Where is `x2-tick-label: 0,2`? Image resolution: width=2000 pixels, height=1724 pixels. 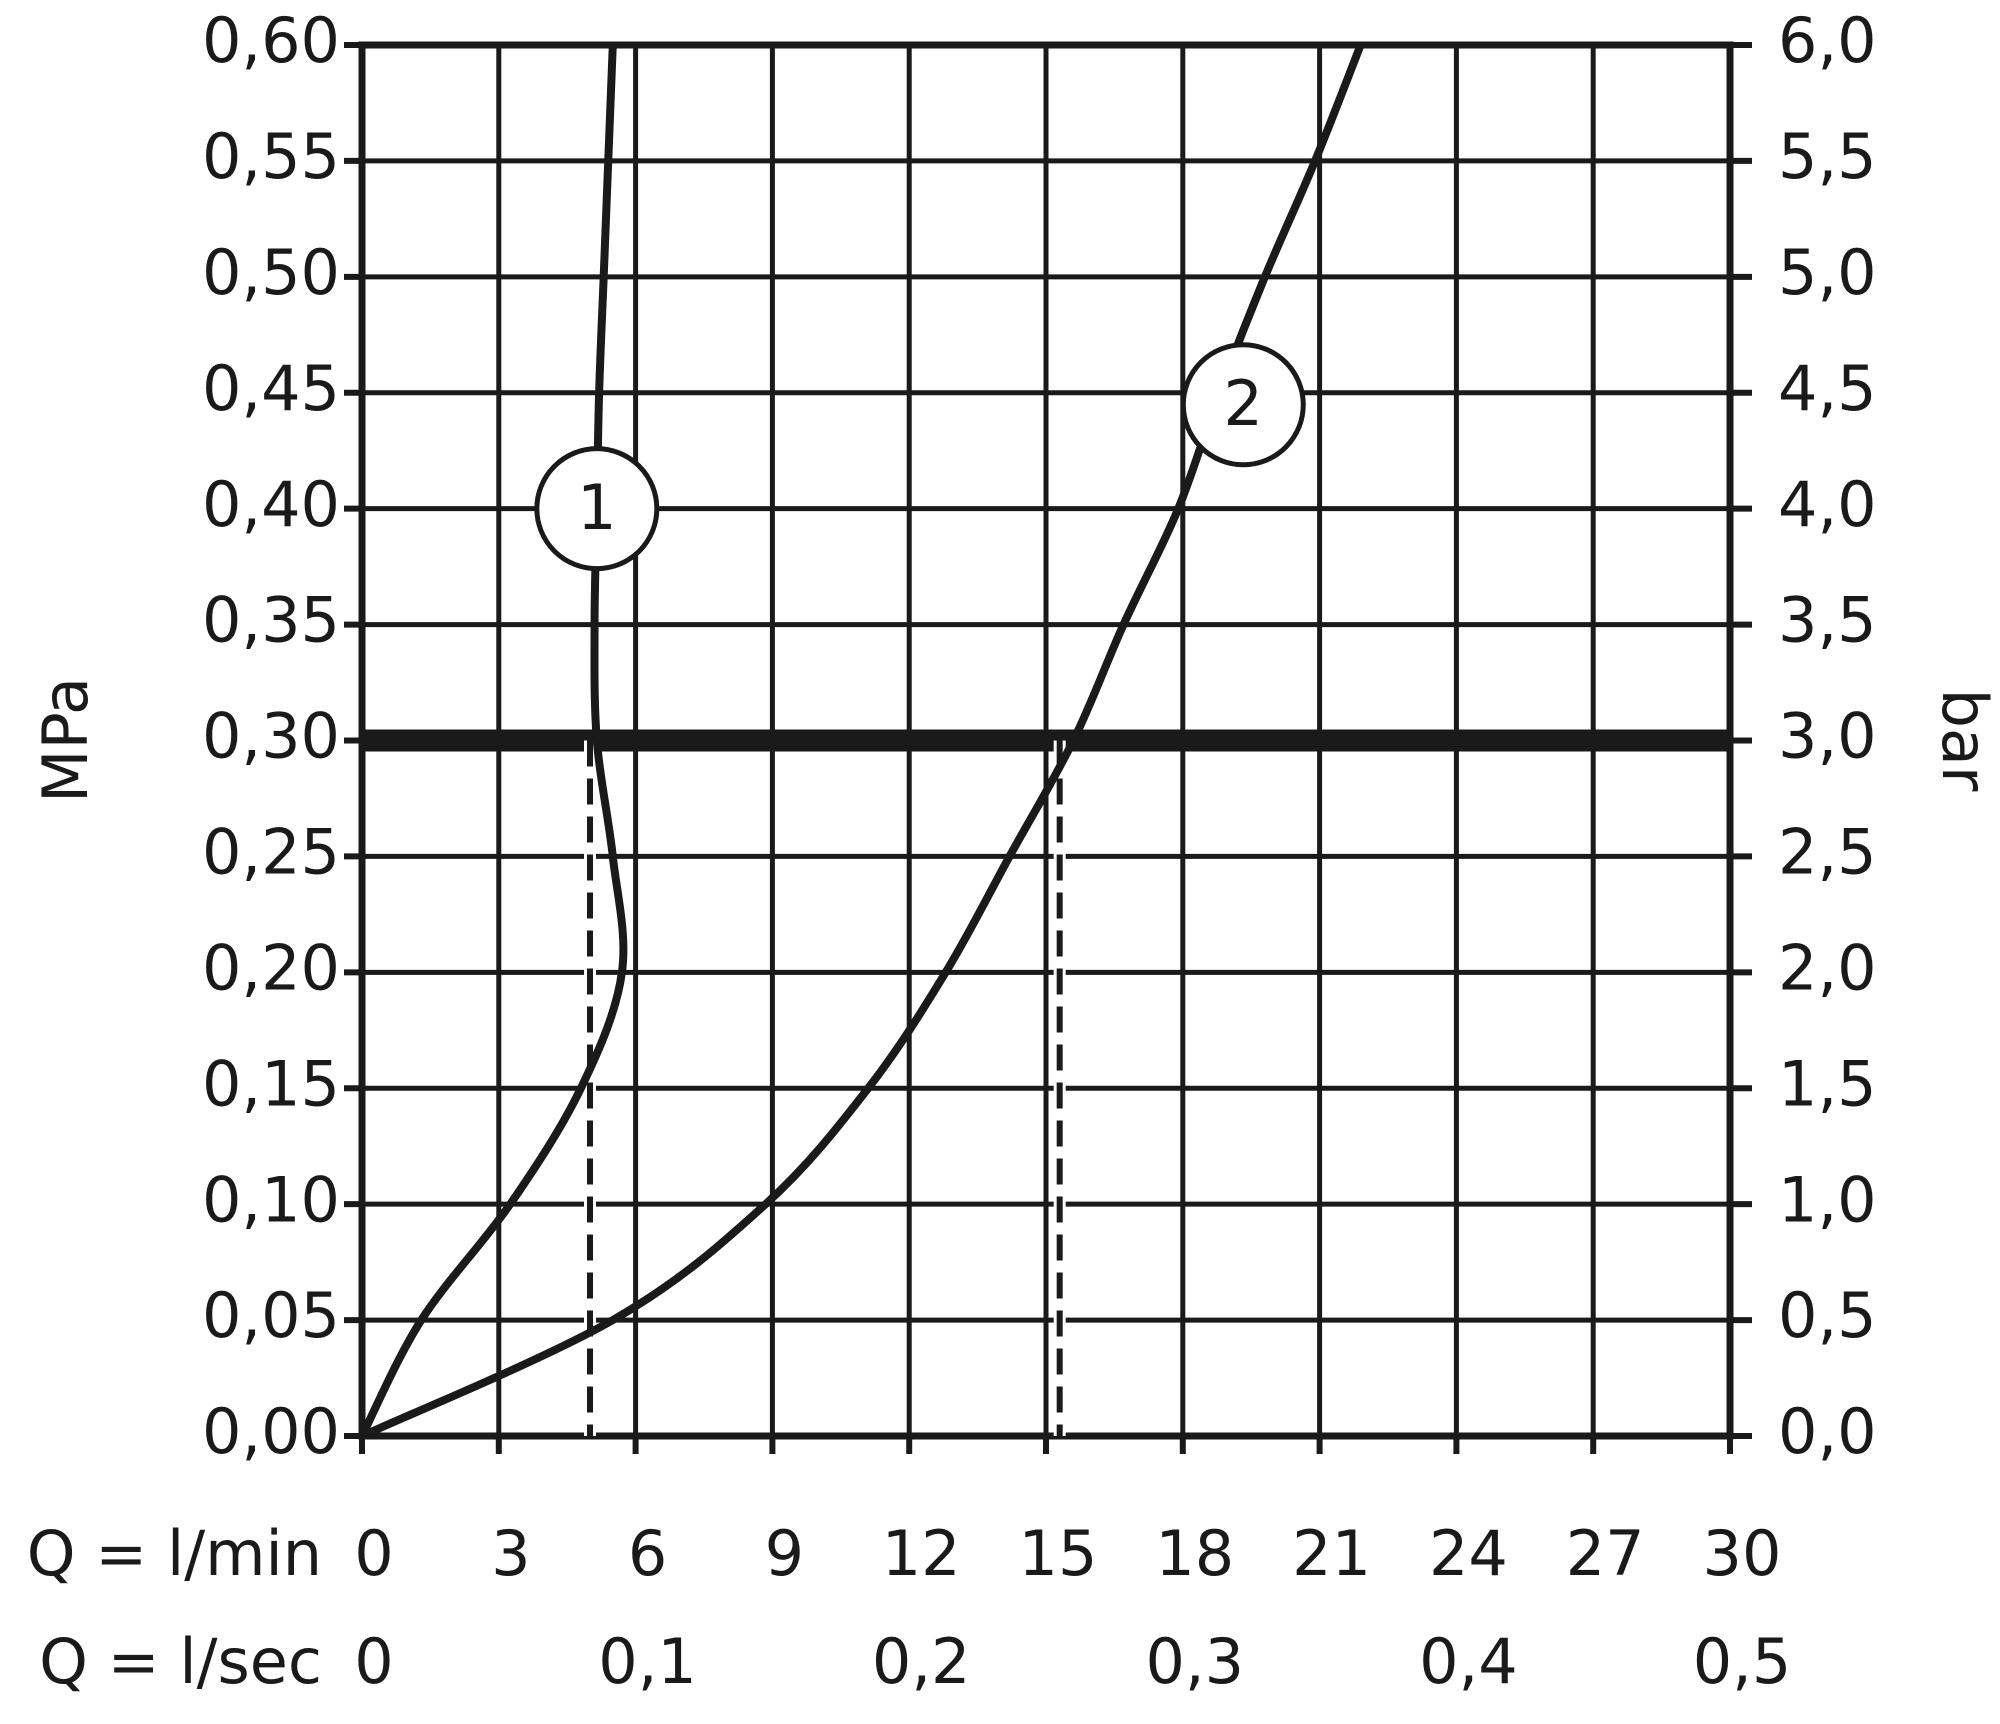 x2-tick-label: 0,2 is located at coordinates (921, 1661).